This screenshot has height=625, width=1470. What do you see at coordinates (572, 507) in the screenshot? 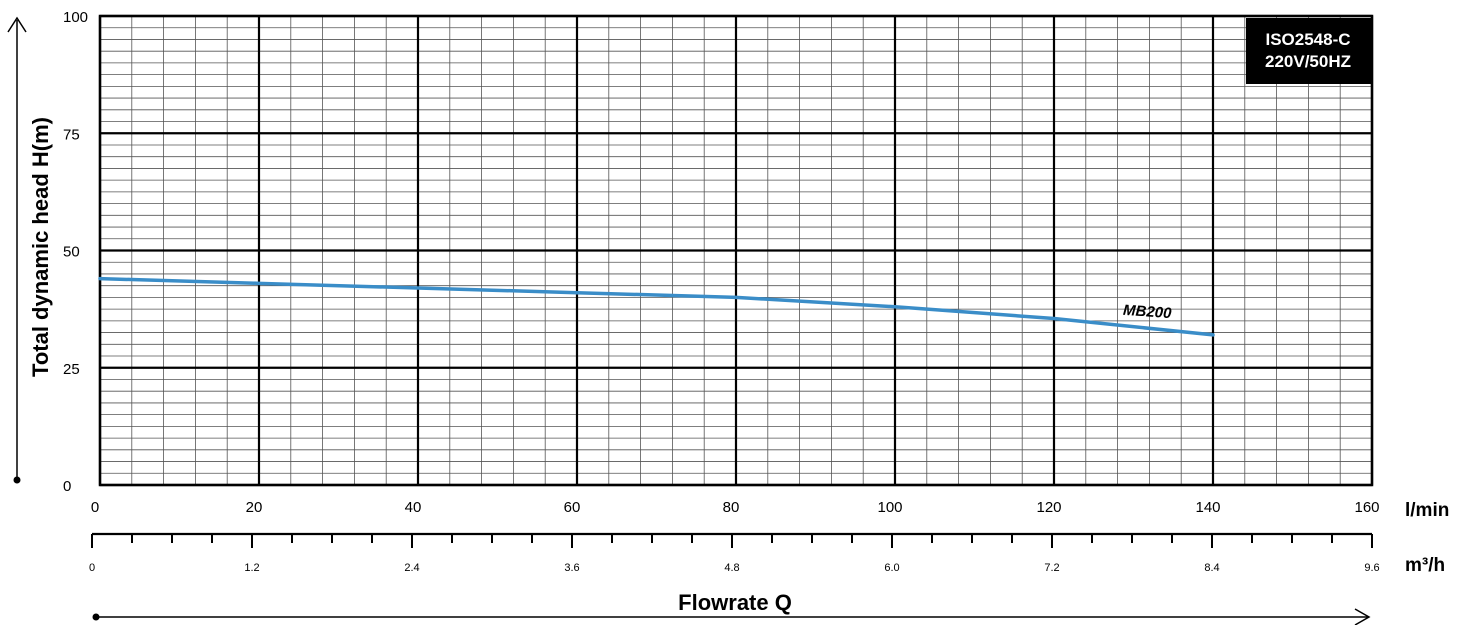
I see `x-tick-label: 60` at bounding box center [572, 507].